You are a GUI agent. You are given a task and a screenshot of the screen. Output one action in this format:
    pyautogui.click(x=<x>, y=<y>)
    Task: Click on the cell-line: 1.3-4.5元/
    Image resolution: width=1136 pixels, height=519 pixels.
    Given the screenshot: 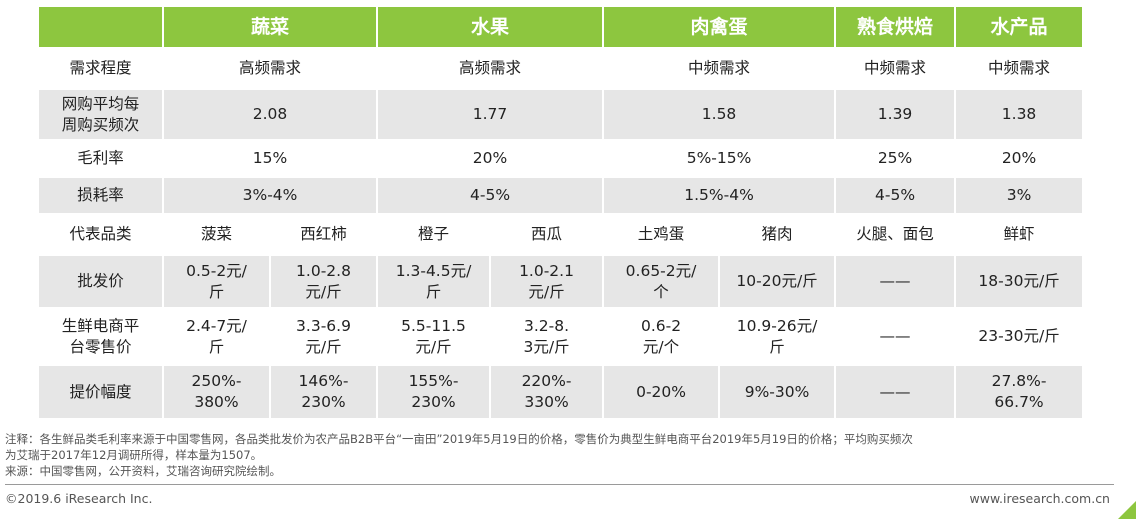 What is the action you would take?
    pyautogui.click(x=433, y=270)
    